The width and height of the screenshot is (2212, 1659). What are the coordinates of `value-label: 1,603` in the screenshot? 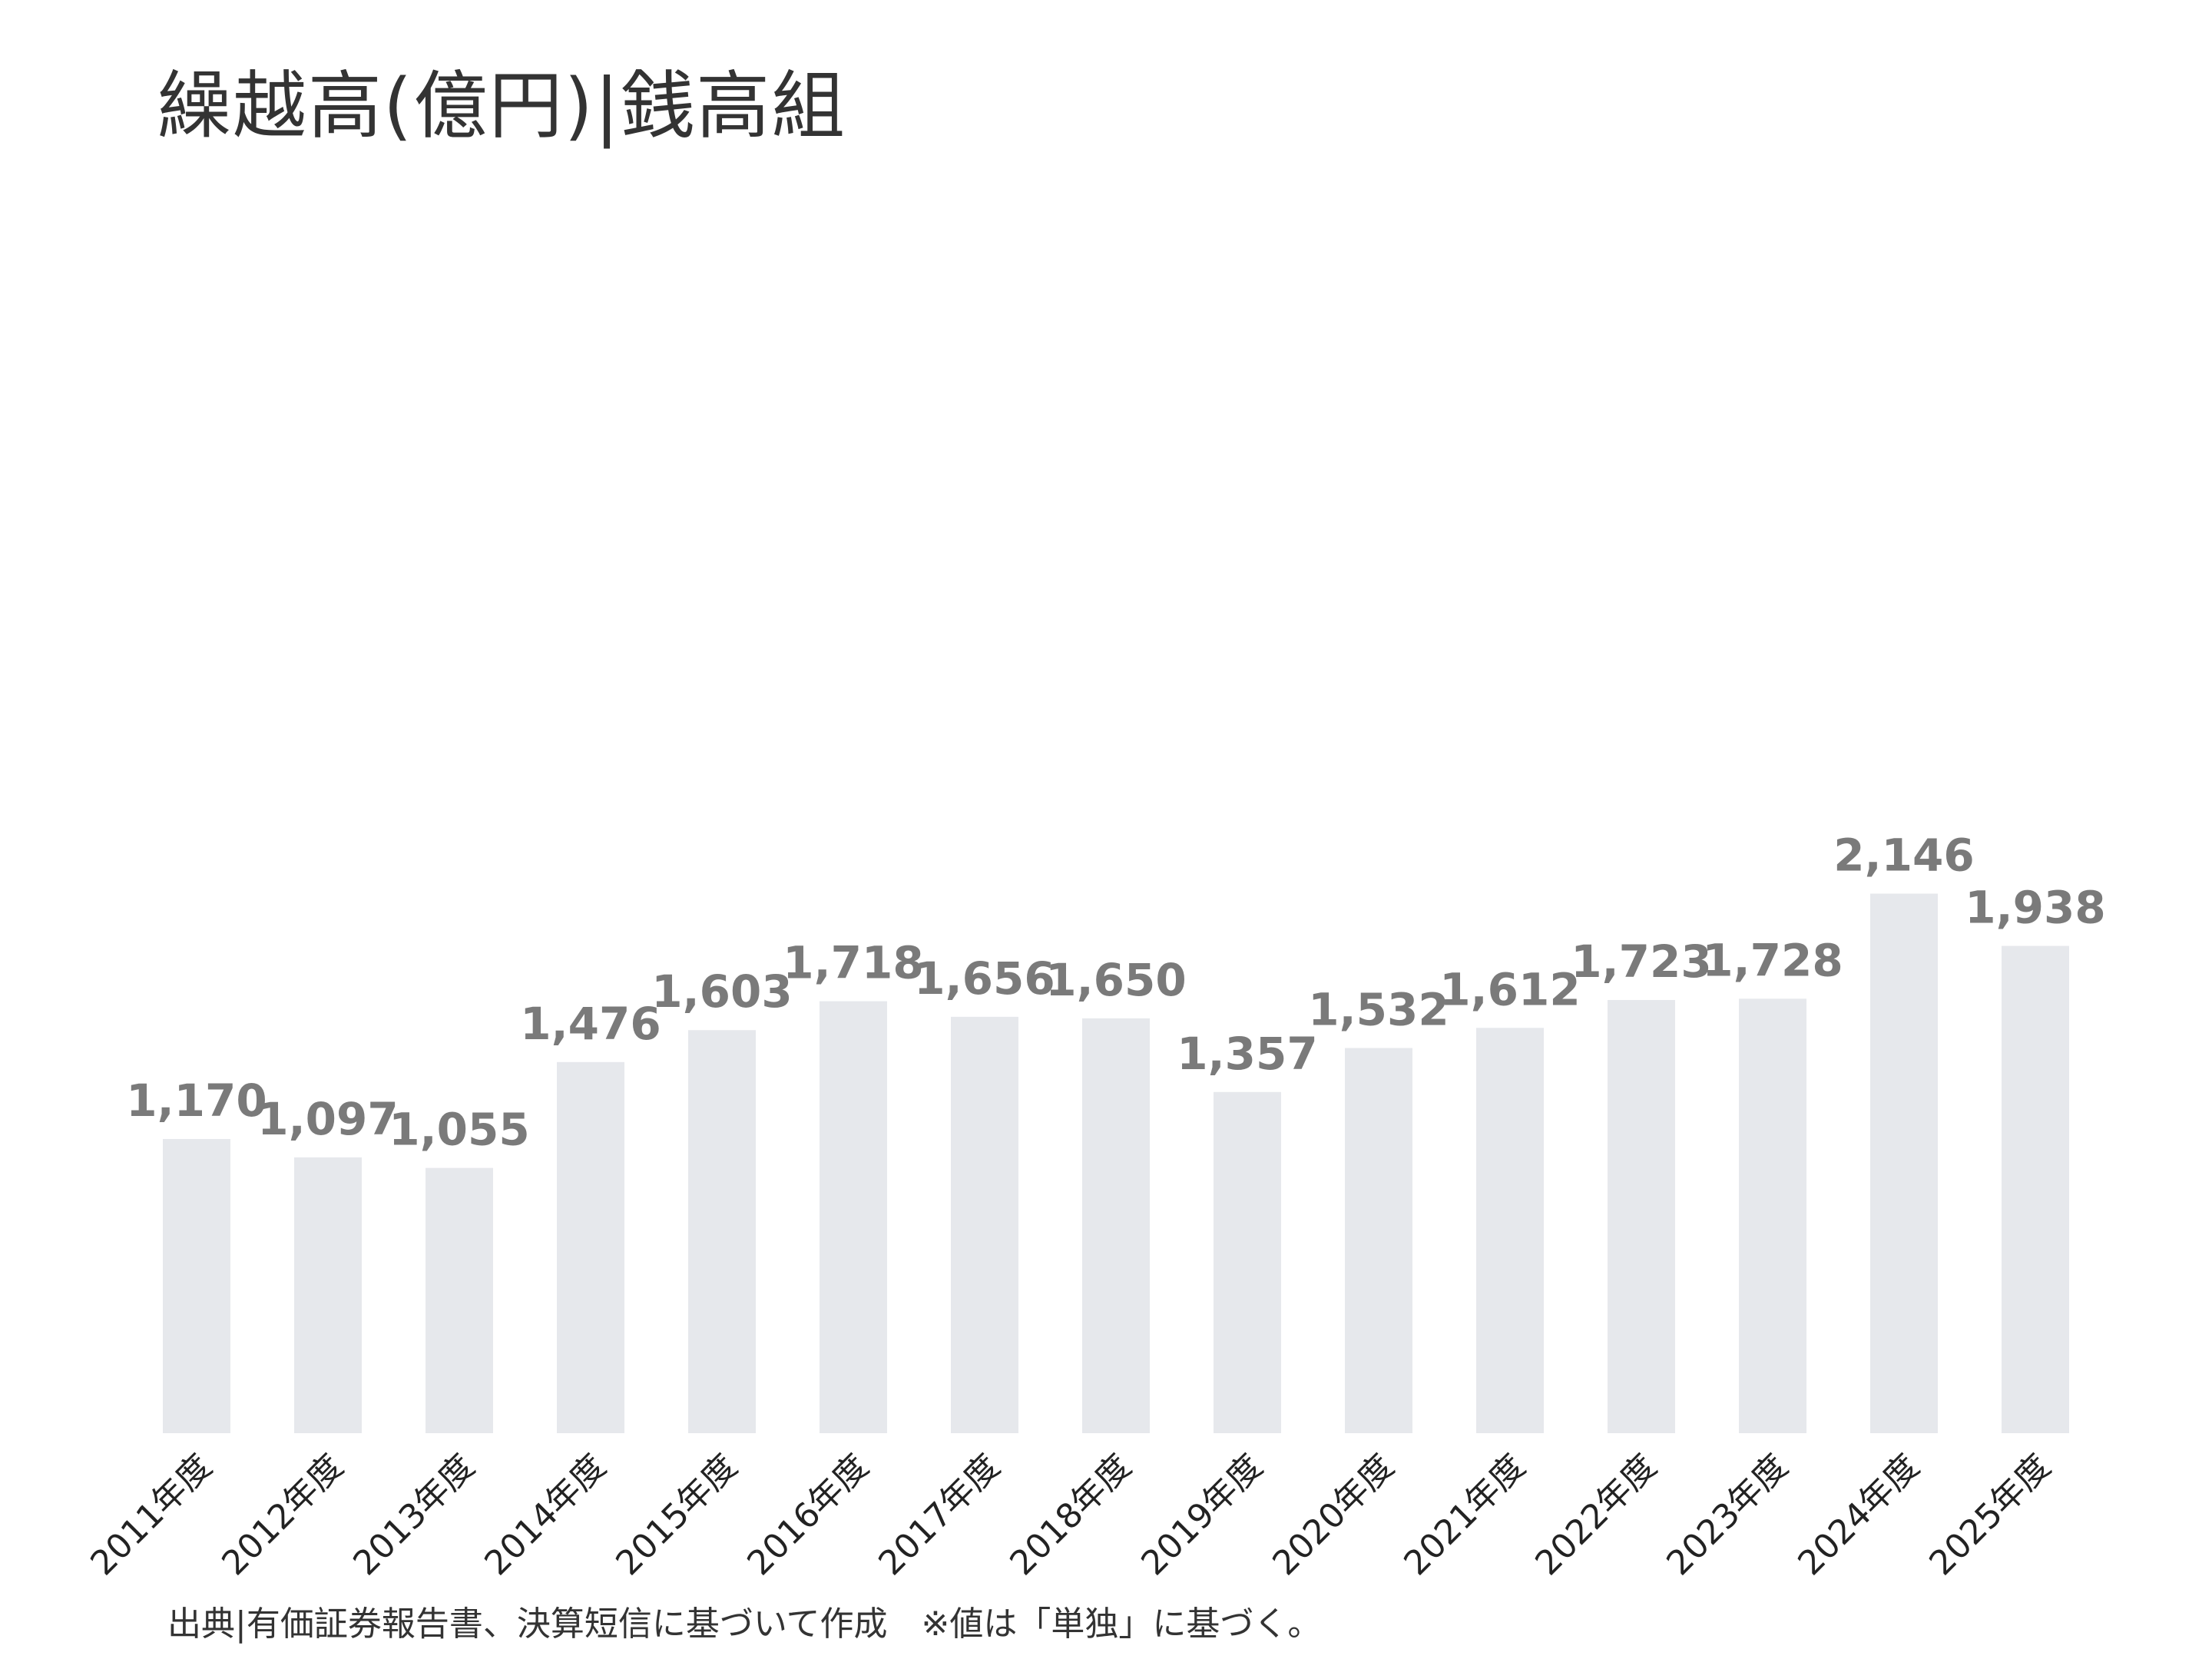 It's located at (721, 991).